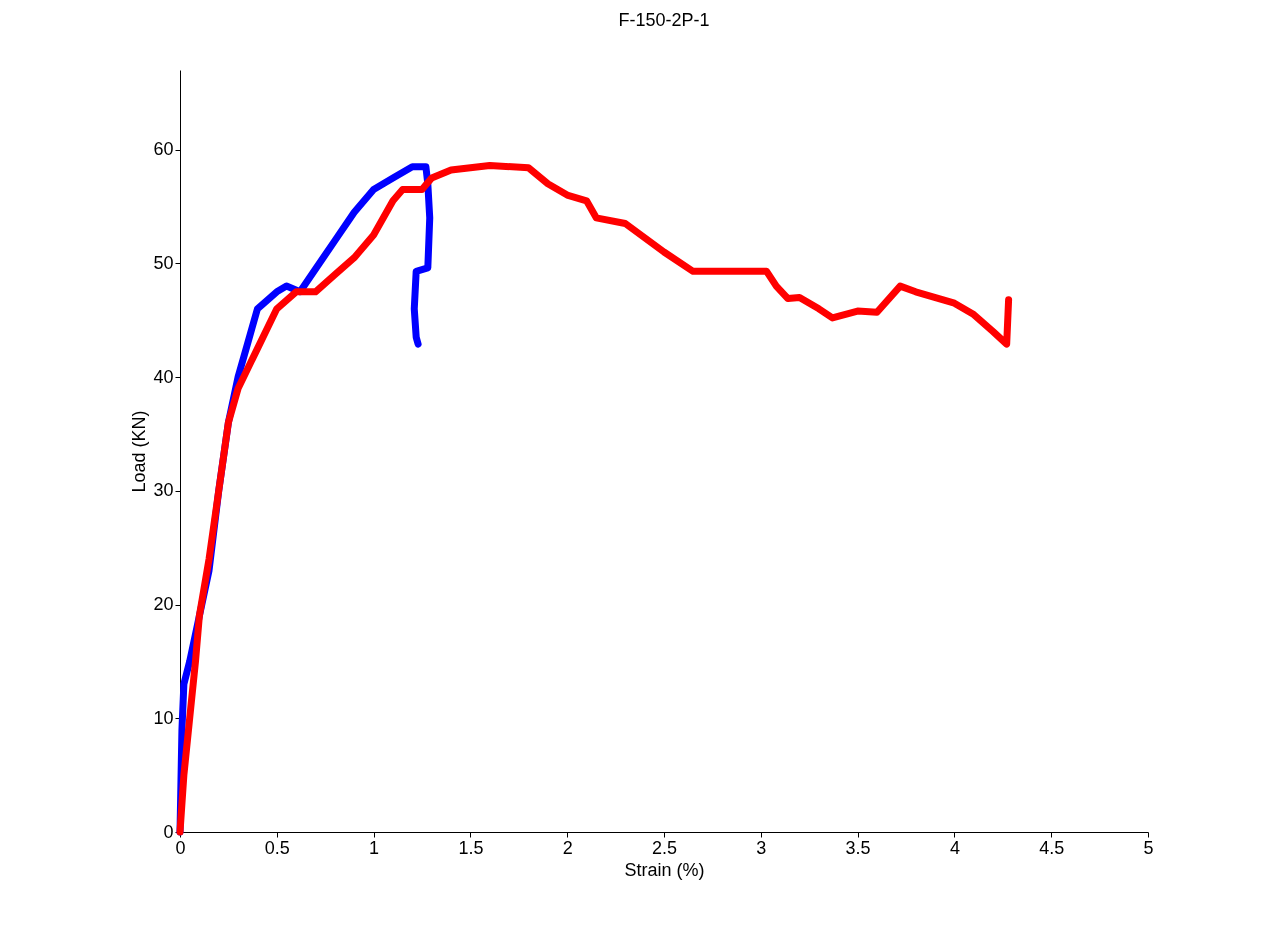  Describe the element at coordinates (954, 847) in the screenshot. I see `x-tick-label: 4` at that location.